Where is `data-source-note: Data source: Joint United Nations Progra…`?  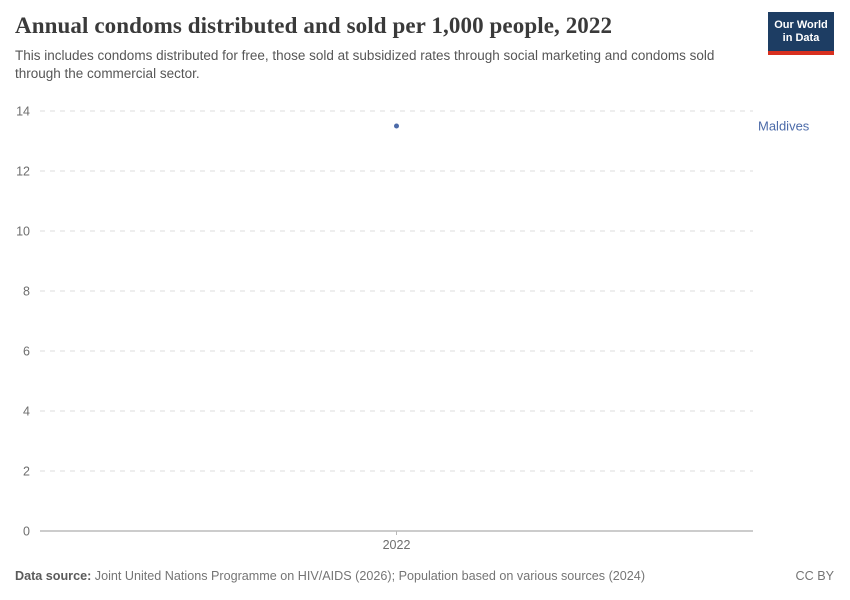 data-source-note: Data source: Joint United Nations Progra… is located at coordinates (330, 576).